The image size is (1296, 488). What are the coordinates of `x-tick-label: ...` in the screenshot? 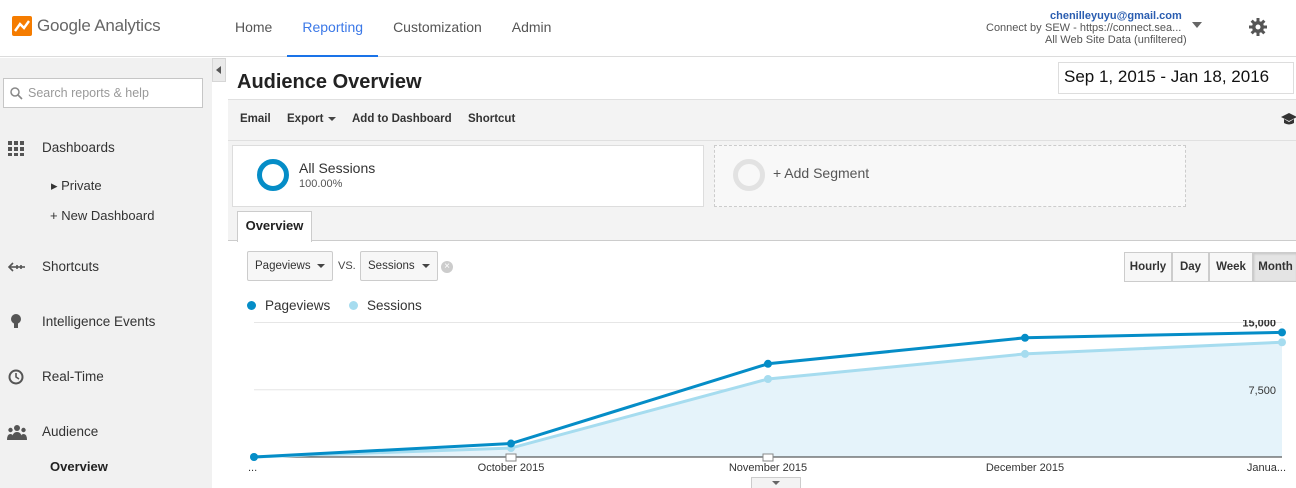 It's located at (252, 468).